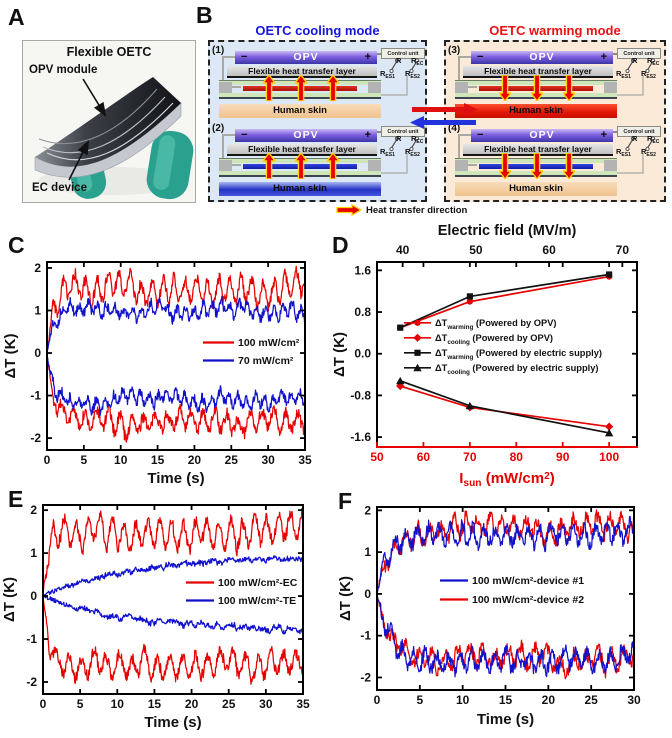 The height and width of the screenshot is (738, 672). Describe the element at coordinates (349, 210) in the screenshot. I see `heat-arrow-legend-icon` at that location.